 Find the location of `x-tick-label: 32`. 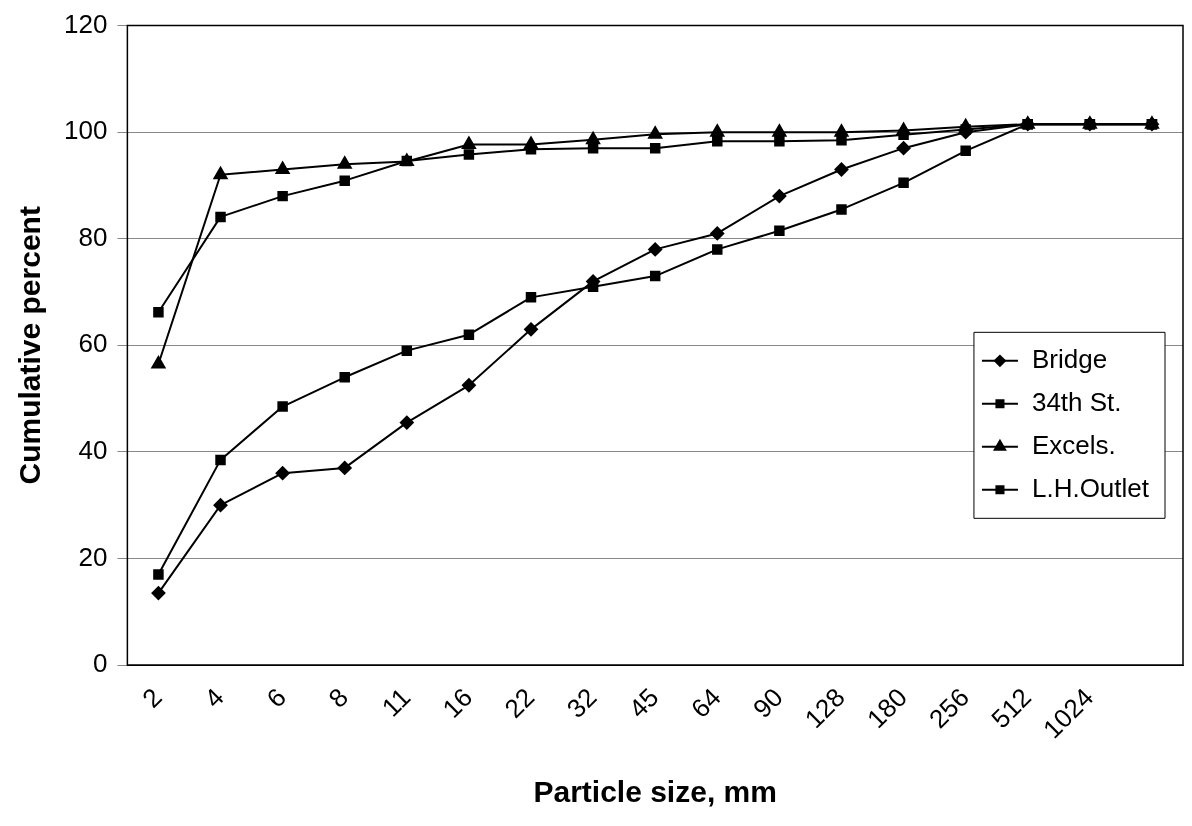

x-tick-label: 32 is located at coordinates (581, 703).